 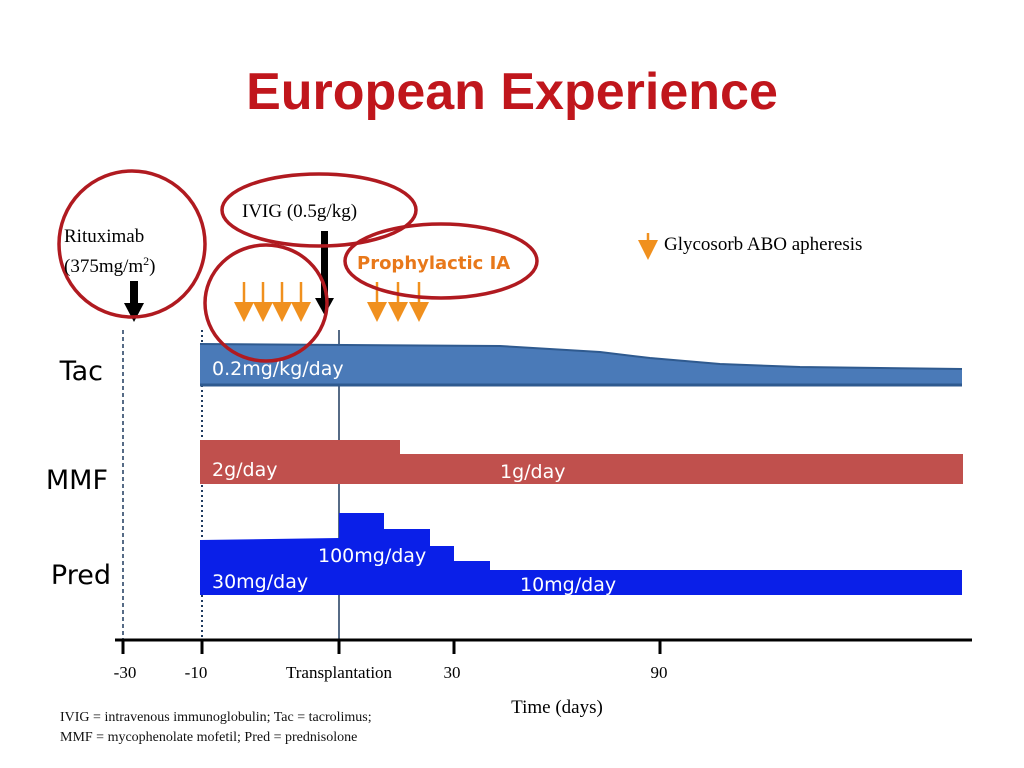 What do you see at coordinates (77, 480) in the screenshot?
I see `row-label-mmf: MMF` at bounding box center [77, 480].